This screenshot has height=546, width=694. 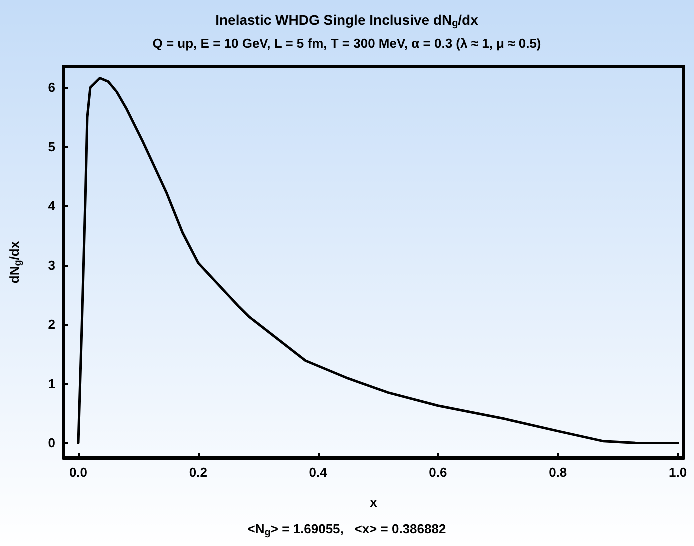 I want to click on y-tick-label: 5, so click(x=52, y=146).